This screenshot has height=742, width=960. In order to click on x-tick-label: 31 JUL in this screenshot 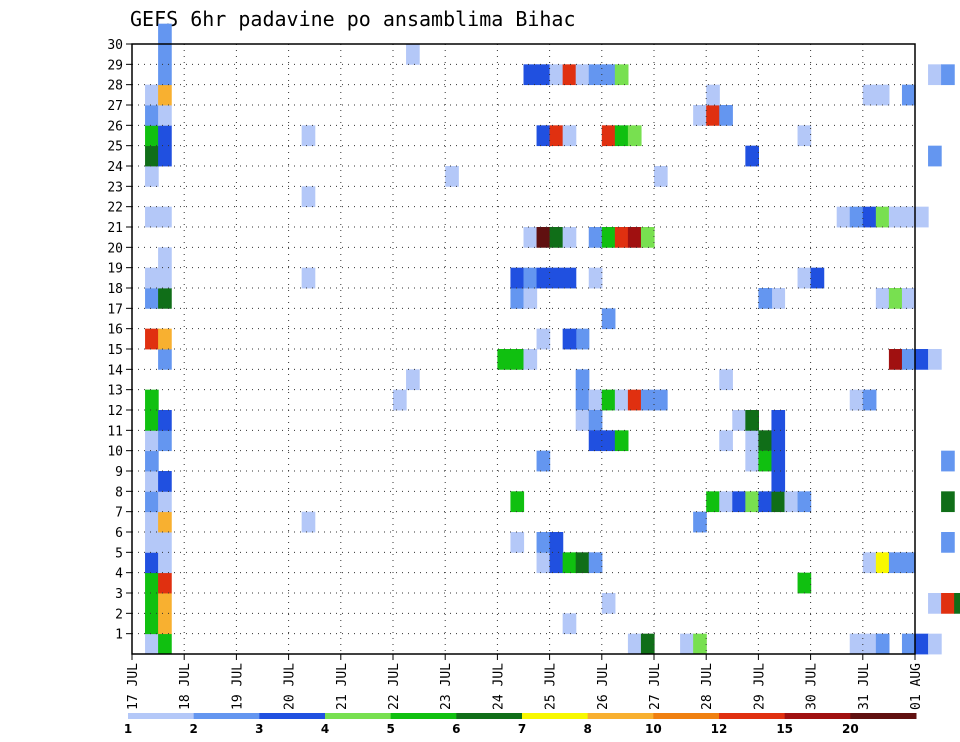, I will do `click(864, 686)`.